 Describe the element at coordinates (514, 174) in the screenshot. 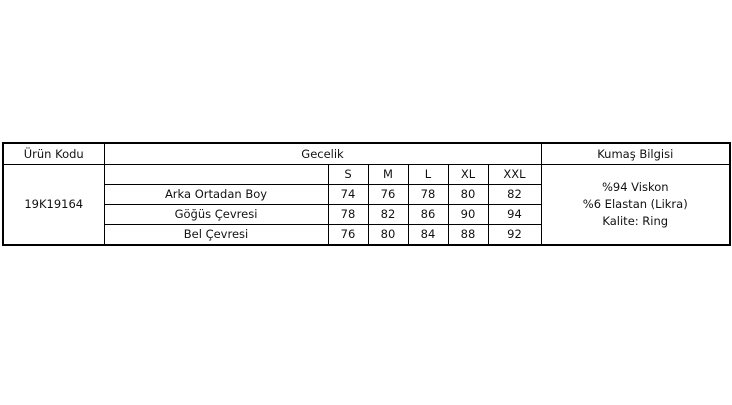

I see `size-header: XXL` at that location.